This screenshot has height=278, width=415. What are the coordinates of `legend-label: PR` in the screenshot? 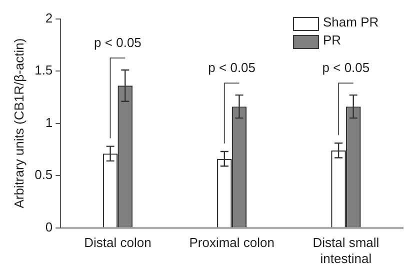 It's located at (332, 40).